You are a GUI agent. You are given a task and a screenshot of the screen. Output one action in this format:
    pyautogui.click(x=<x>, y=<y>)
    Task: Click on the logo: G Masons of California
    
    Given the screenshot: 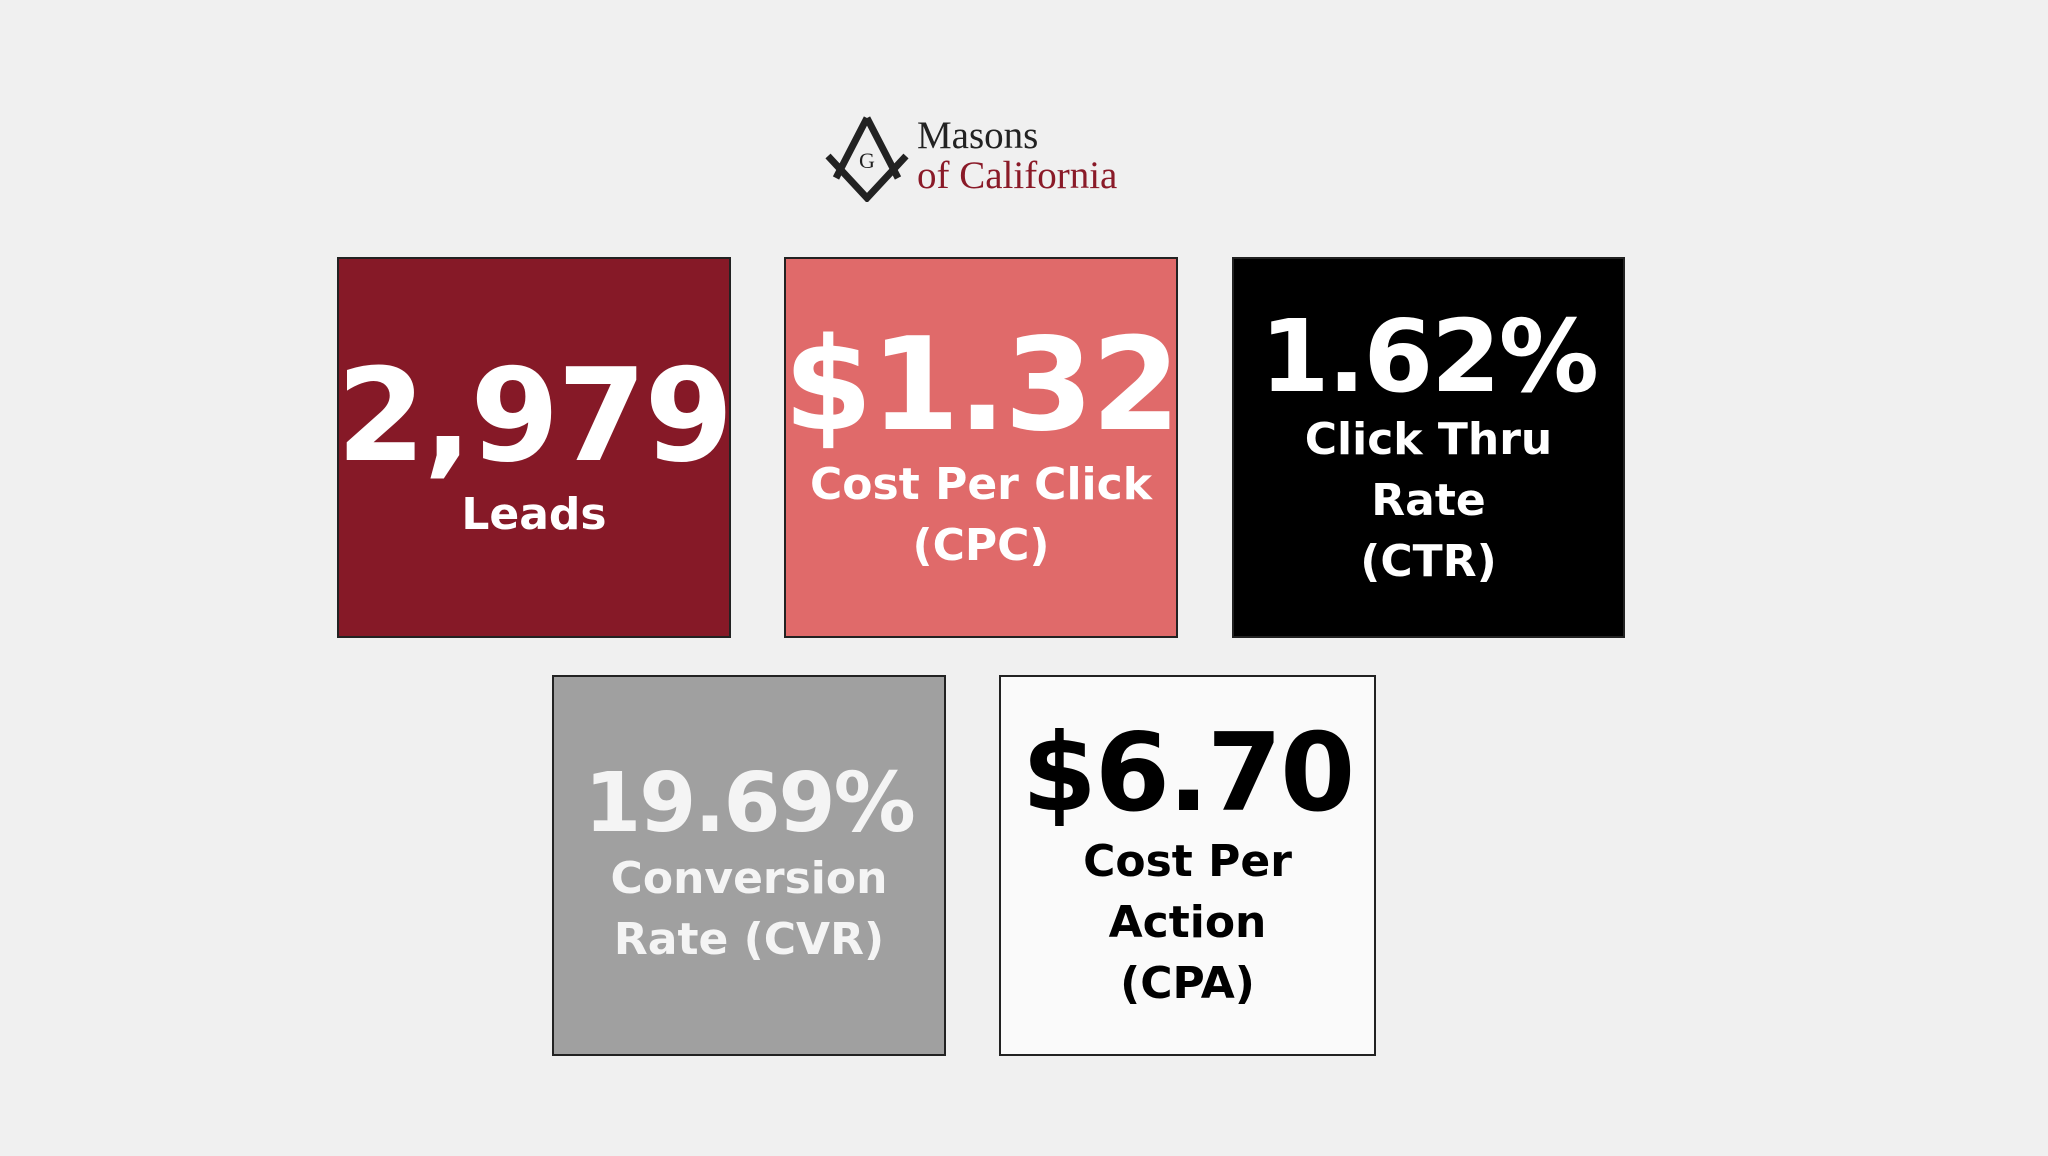 What is the action you would take?
    pyautogui.click(x=987, y=158)
    